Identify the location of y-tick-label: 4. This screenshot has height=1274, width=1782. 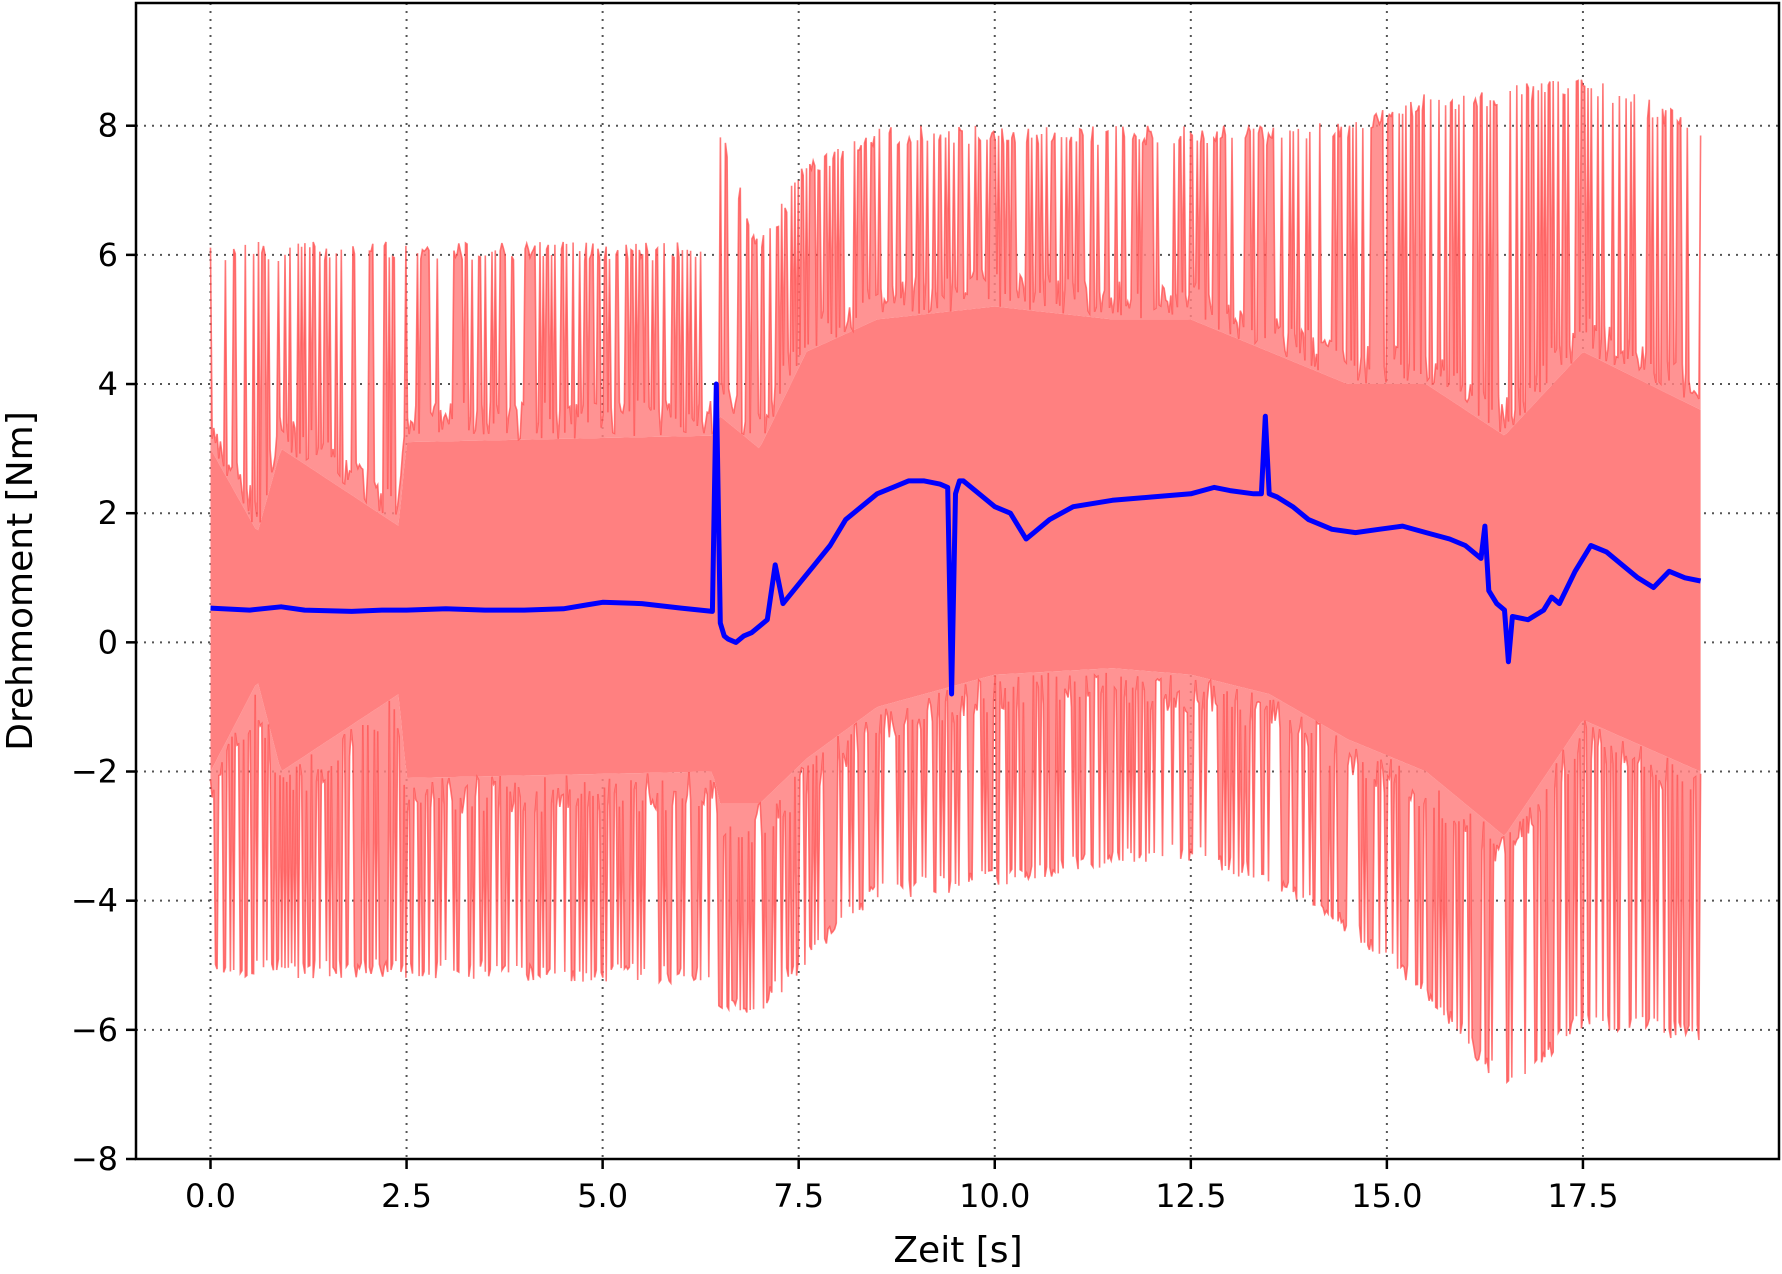
(108, 384).